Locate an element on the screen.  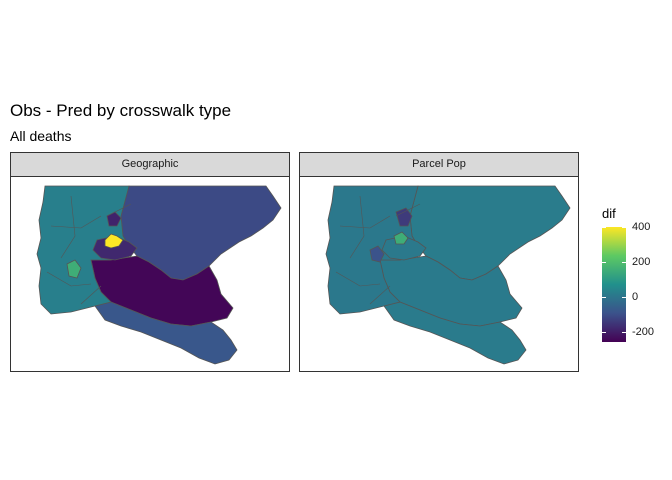
facet-strip-parcel-pop: Parcel Pop is located at coordinates (439, 165).